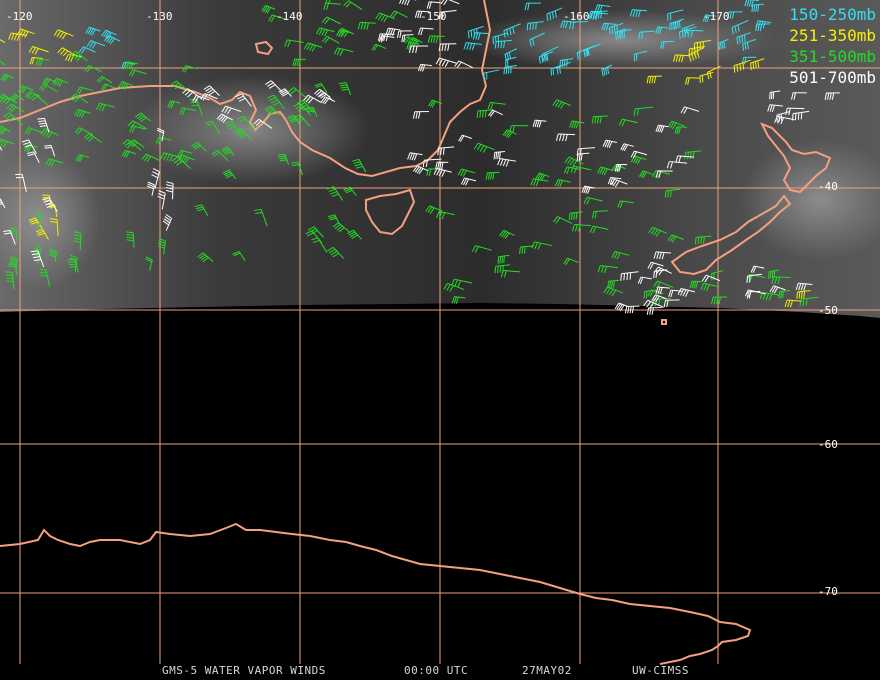  What do you see at coordinates (832, 14) in the screenshot?
I see `legend-entry: 150-250mb` at bounding box center [832, 14].